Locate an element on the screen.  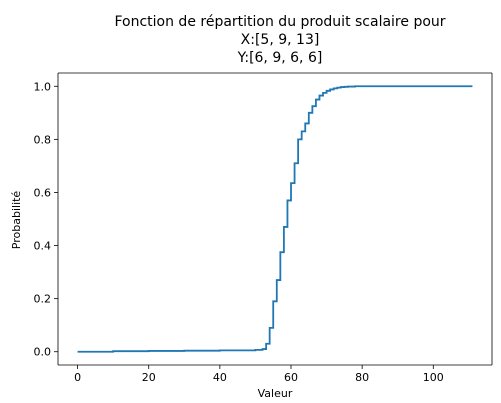
x-tick-label: 20 is located at coordinates (149, 377).